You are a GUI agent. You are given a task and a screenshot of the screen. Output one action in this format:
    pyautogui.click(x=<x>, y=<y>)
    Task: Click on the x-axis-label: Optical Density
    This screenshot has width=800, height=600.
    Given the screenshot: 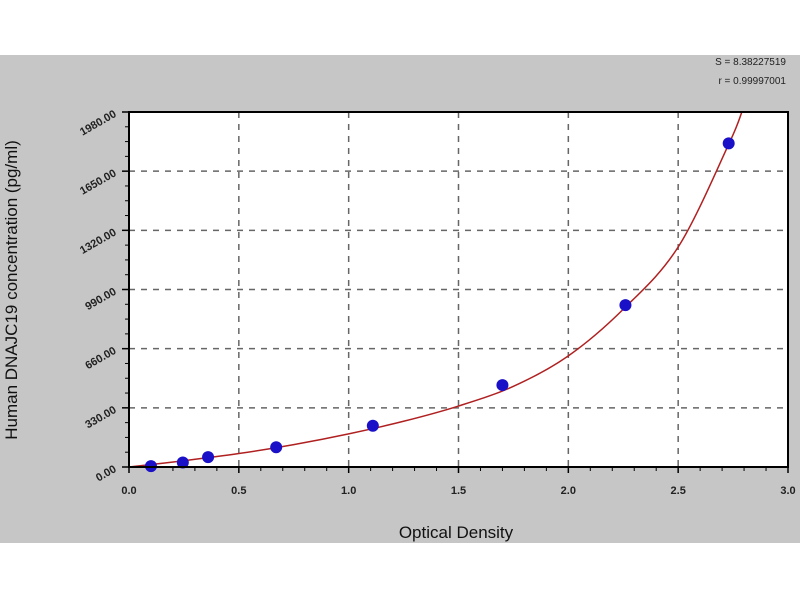 What is the action you would take?
    pyautogui.click(x=456, y=532)
    